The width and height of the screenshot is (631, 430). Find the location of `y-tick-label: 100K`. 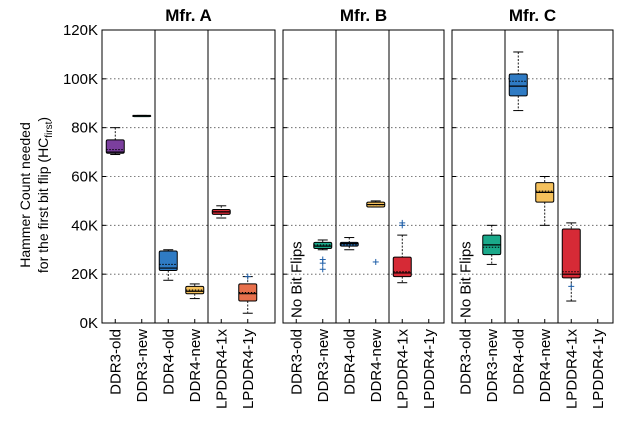

y-tick-label: 100K is located at coordinates (80, 79).